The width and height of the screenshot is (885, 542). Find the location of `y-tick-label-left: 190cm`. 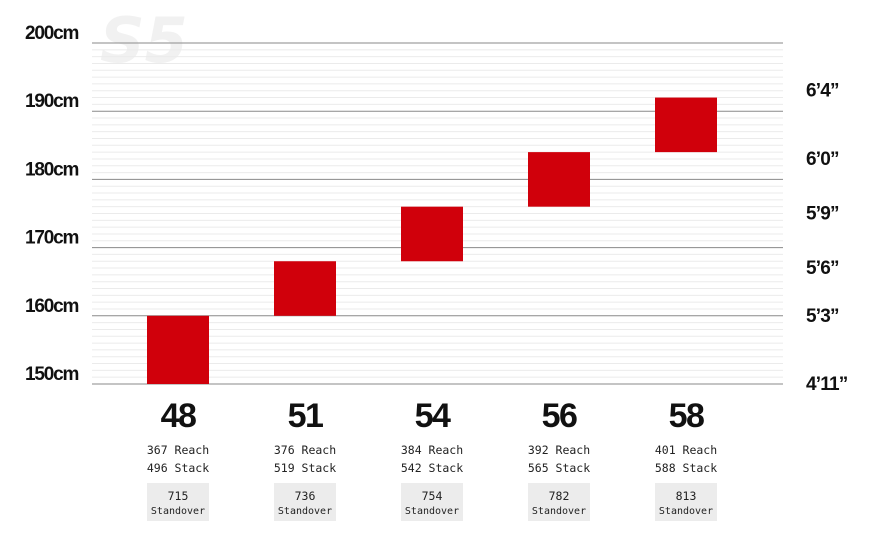

y-tick-label-left: 190cm is located at coordinates (51, 101).